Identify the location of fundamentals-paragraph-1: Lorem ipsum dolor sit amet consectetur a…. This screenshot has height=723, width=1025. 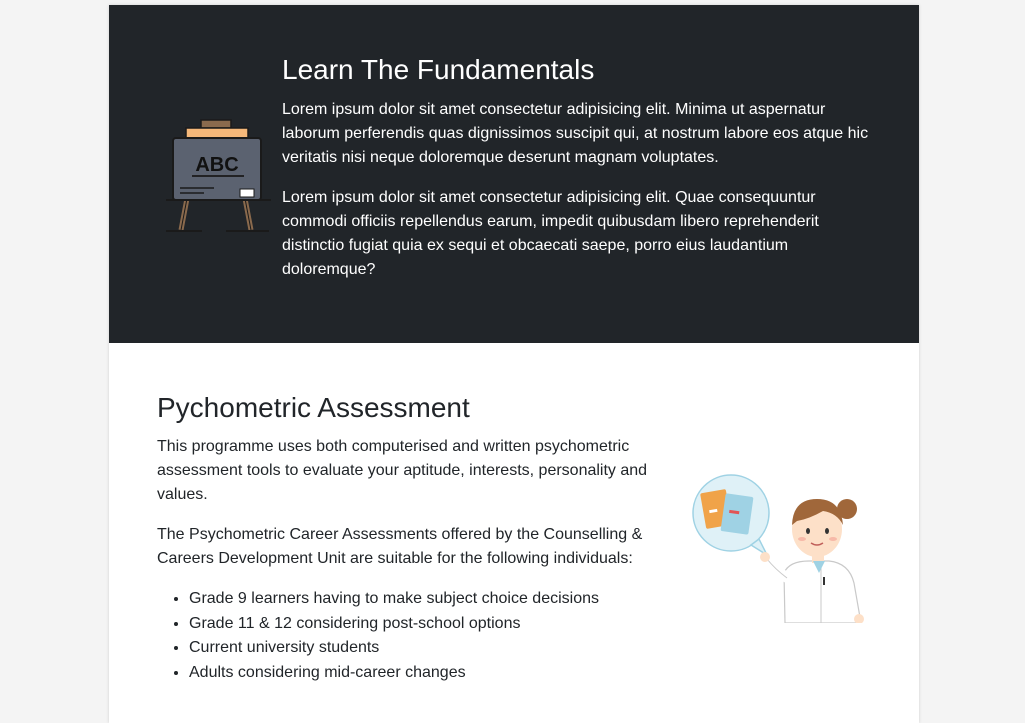
(575, 133).